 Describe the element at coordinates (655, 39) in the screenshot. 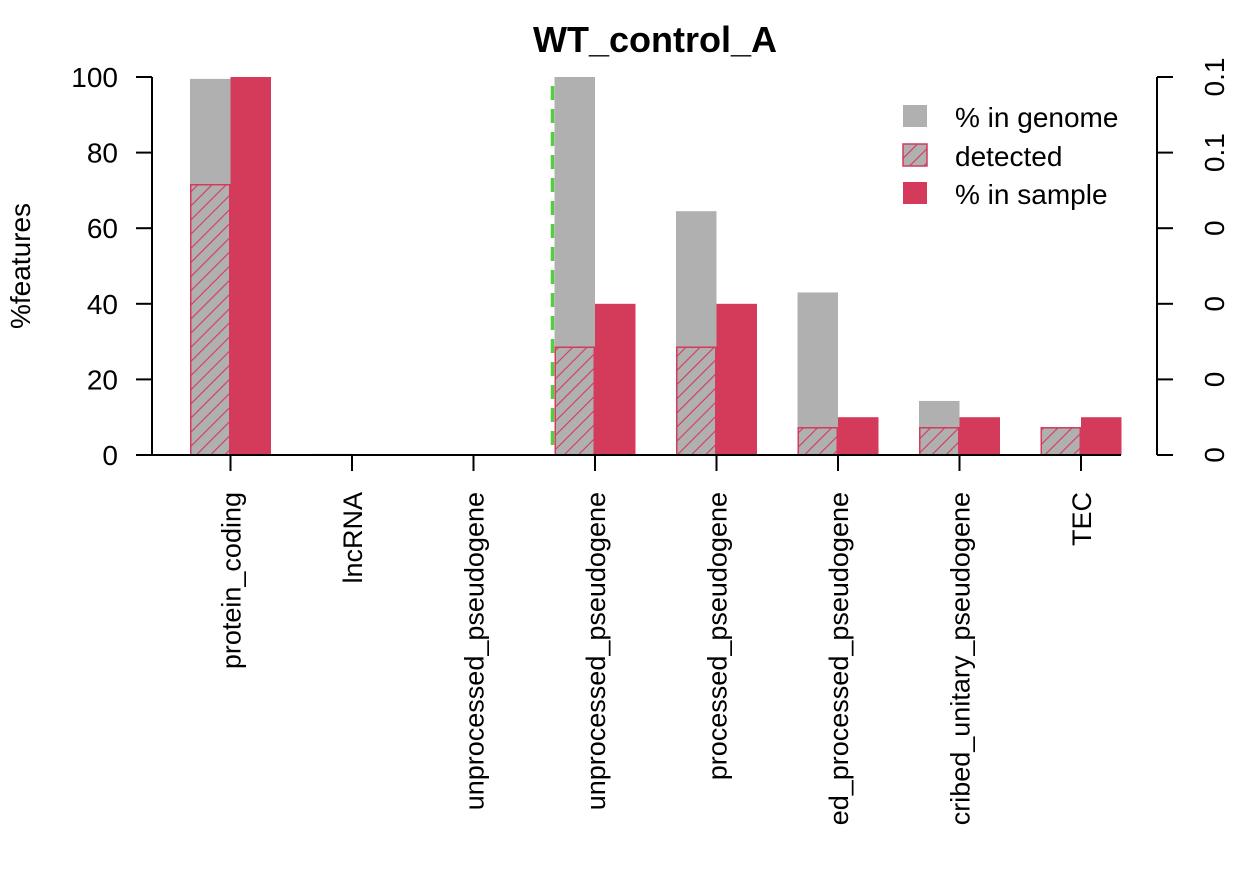

I see `chart-title: WT_control_A` at that location.